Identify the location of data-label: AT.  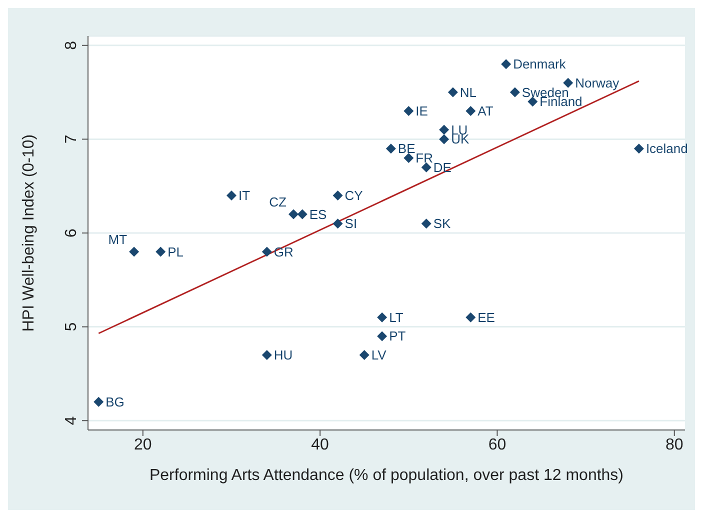
(486, 111).